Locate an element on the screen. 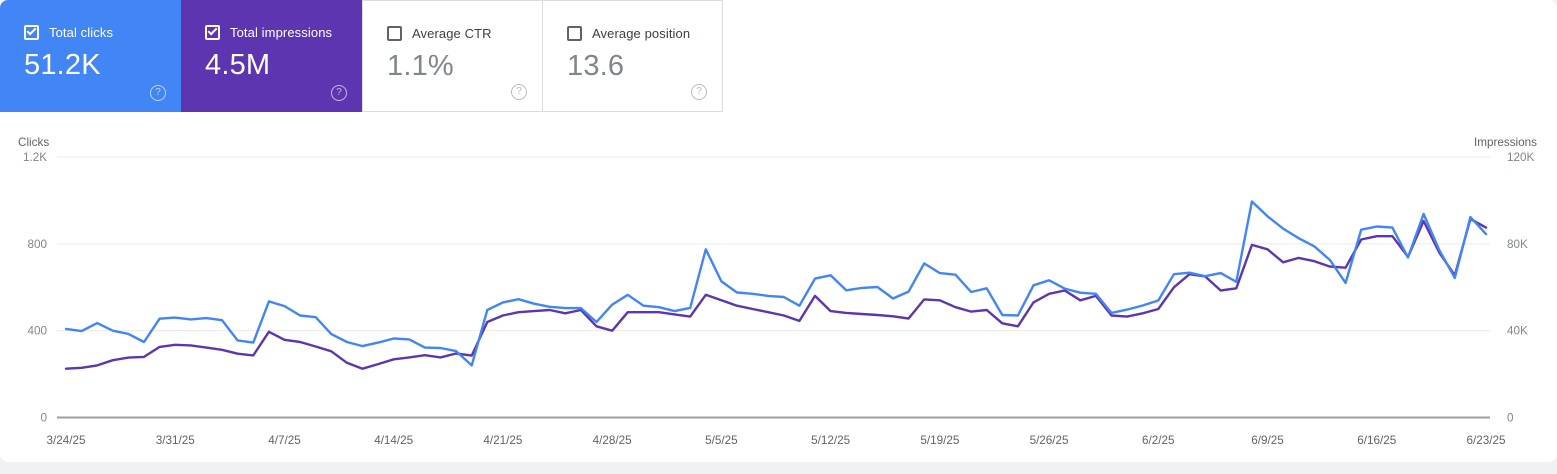 The height and width of the screenshot is (474, 1557). card-total-clicks: Total clicks 51.2K ? is located at coordinates (90, 56).